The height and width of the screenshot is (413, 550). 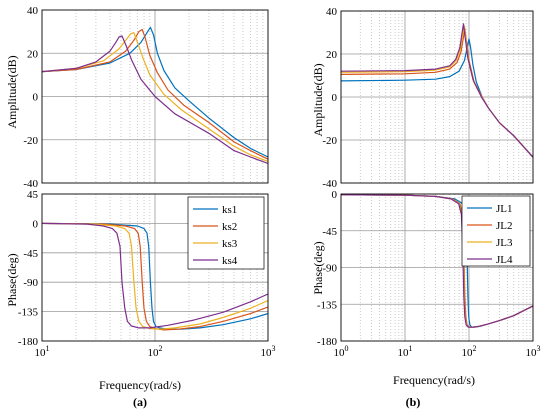 What do you see at coordinates (318, 99) in the screenshot?
I see `axis-label-amplitude-b: Amplitude(dB)` at bounding box center [318, 99].